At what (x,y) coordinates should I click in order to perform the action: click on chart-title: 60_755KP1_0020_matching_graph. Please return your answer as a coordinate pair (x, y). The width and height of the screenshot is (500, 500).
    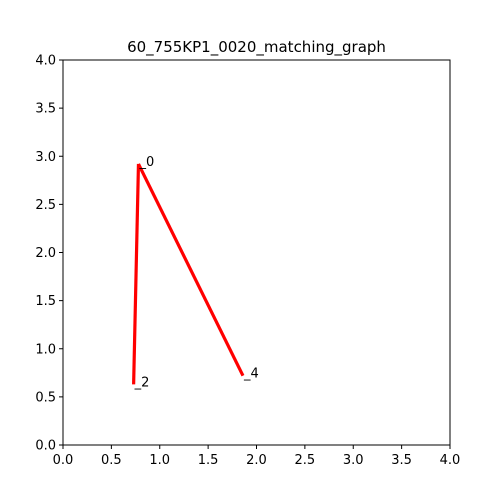
    Looking at the image, I should click on (256, 47).